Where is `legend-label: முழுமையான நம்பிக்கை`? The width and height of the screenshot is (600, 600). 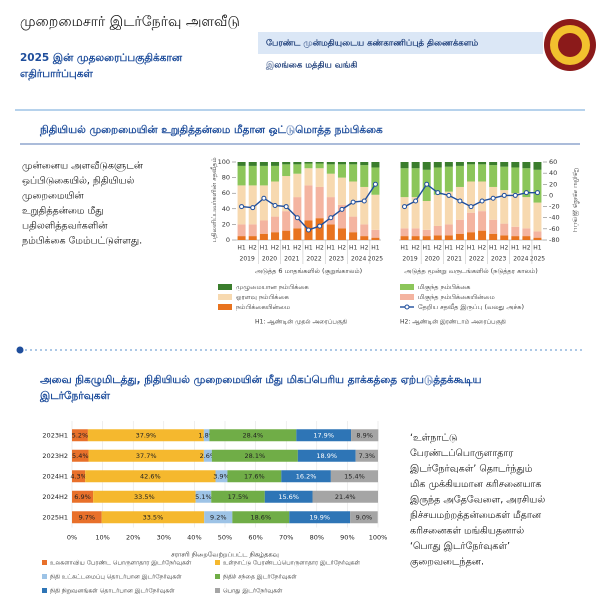
legend-label: முழுமையான நம்பிக்கை is located at coordinates (273, 287).